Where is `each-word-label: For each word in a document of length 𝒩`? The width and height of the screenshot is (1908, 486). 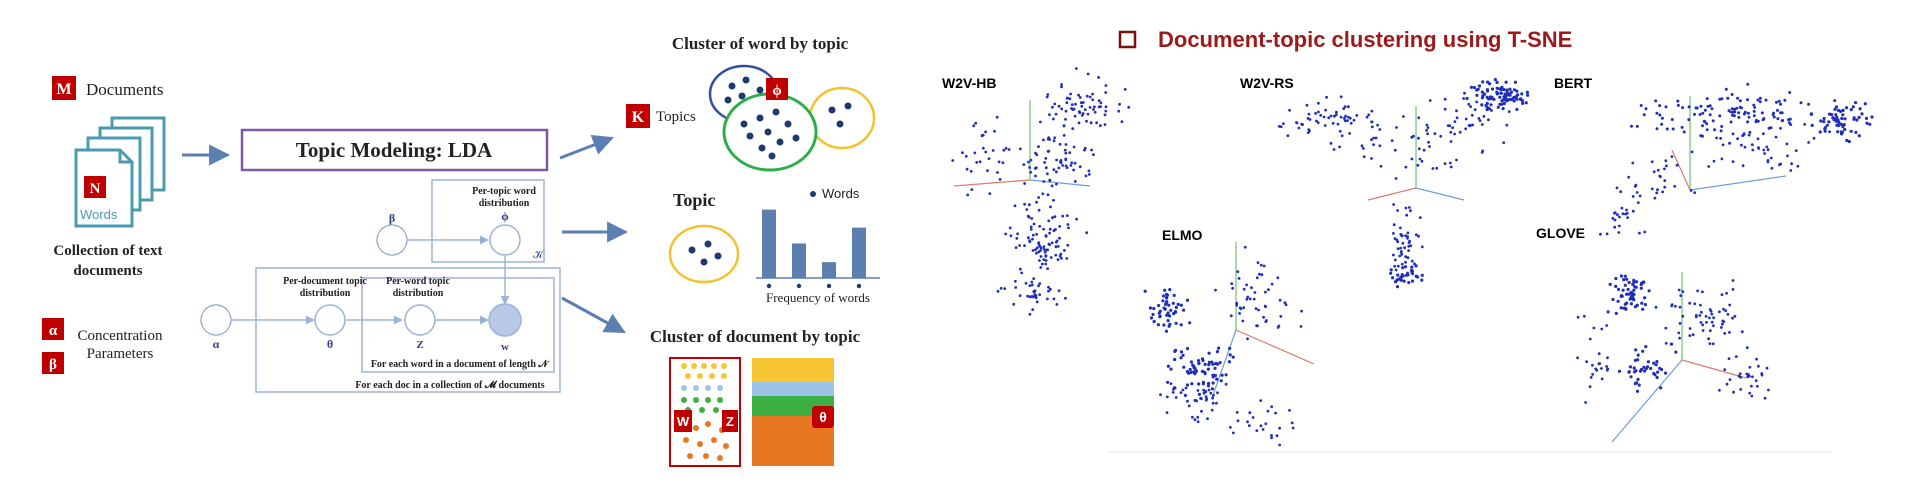 each-word-label: For each word in a document of length 𝒩 is located at coordinates (461, 364).